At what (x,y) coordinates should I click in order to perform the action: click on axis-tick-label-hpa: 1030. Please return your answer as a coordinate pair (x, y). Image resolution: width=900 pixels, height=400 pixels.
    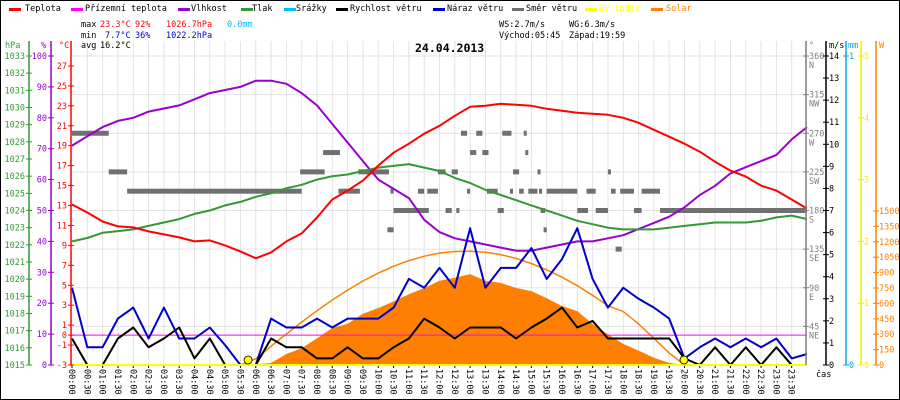
    Looking at the image, I should click on (15, 109).